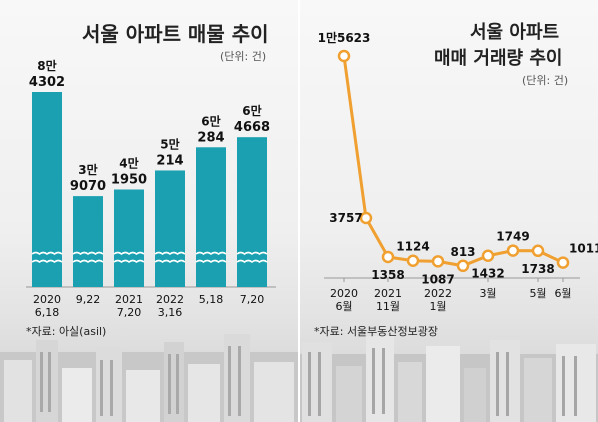  I want to click on bar-value-label-units: 284, so click(210, 137).